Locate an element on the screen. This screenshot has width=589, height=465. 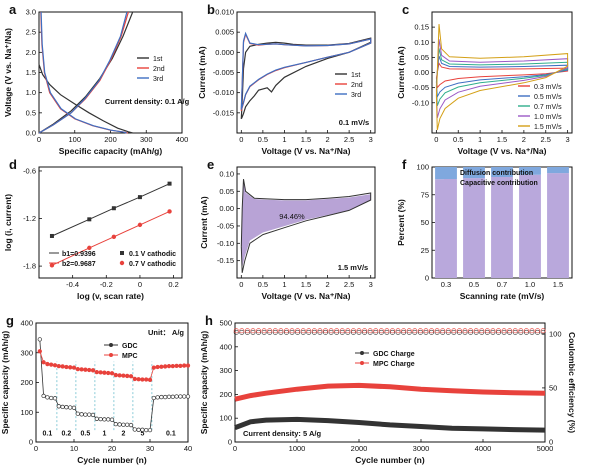
x-tick-label: 3 is located at coordinates (371, 139).